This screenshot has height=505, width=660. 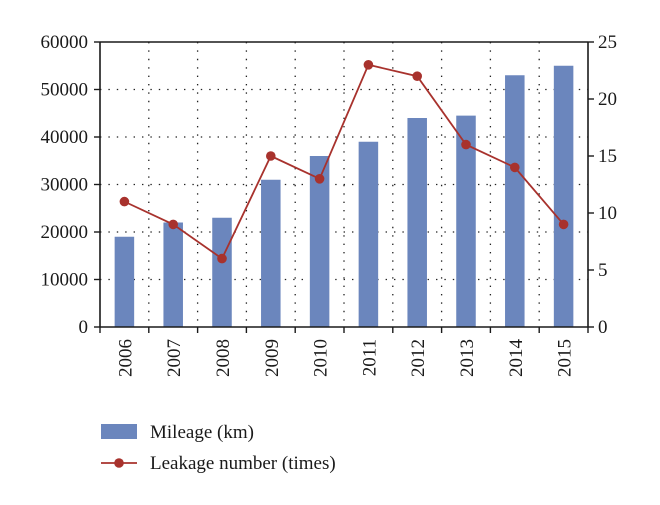 I want to click on x-tick-label: 2008, so click(x=223, y=358).